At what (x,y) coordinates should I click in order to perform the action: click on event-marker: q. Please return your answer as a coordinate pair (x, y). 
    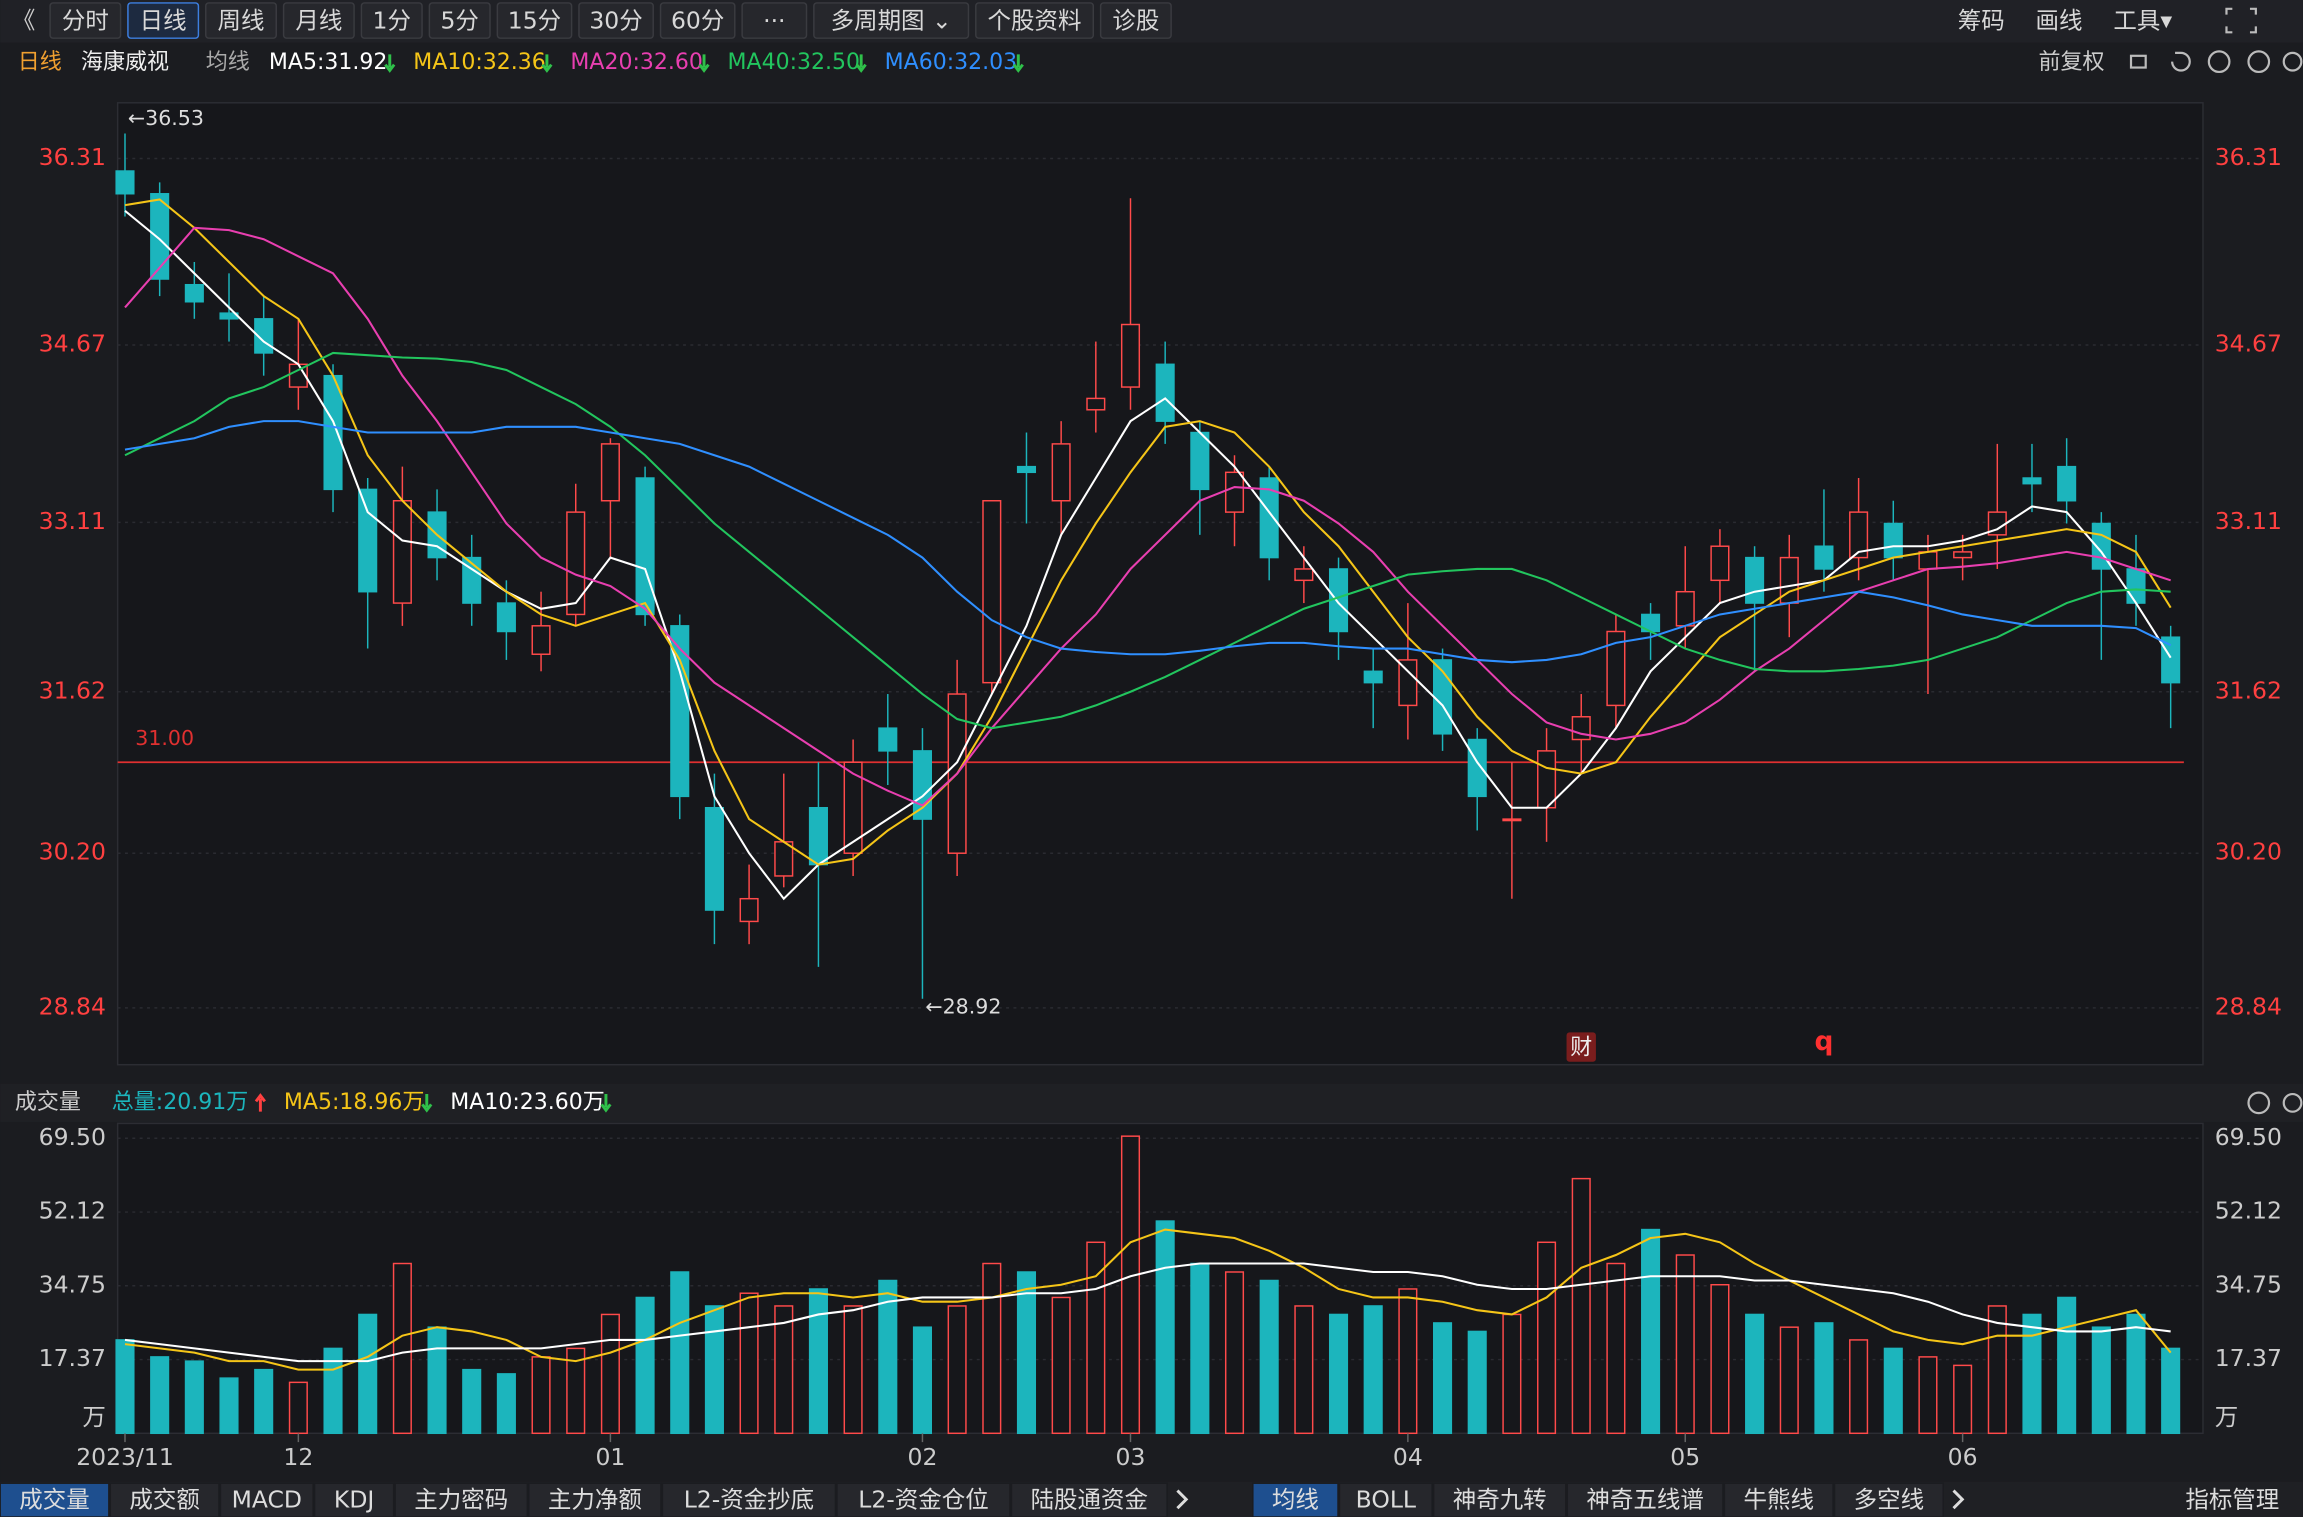
    Looking at the image, I should click on (1823, 1041).